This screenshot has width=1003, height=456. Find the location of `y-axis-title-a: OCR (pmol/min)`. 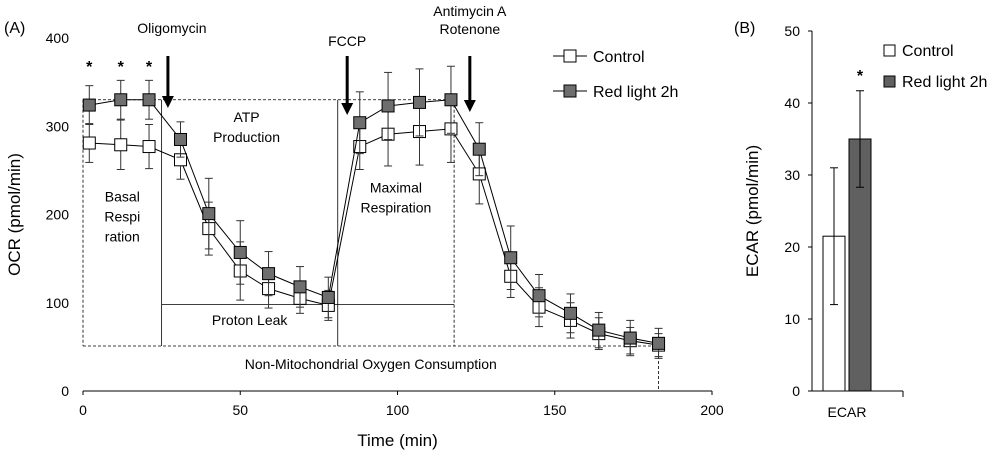

y-axis-title-a: OCR (pmol/min) is located at coordinates (14, 214).